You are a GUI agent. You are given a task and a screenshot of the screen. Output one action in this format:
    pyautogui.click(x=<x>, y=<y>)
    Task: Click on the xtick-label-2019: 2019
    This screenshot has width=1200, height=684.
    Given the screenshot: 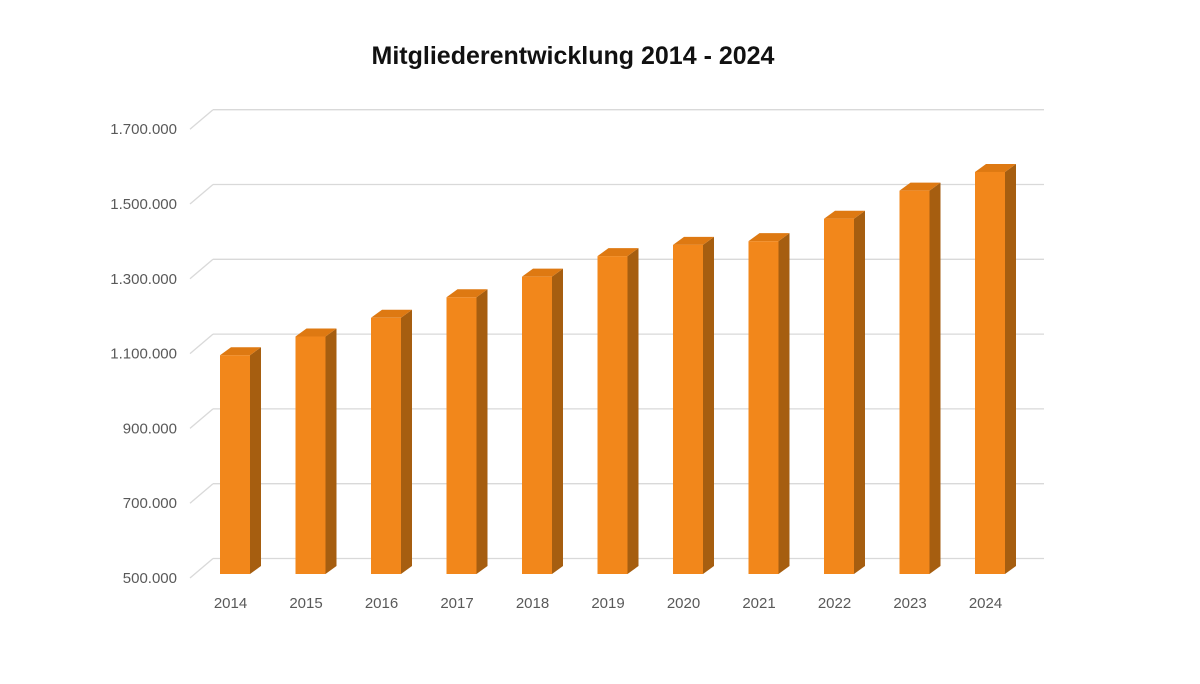 What is the action you would take?
    pyautogui.click(x=607, y=603)
    